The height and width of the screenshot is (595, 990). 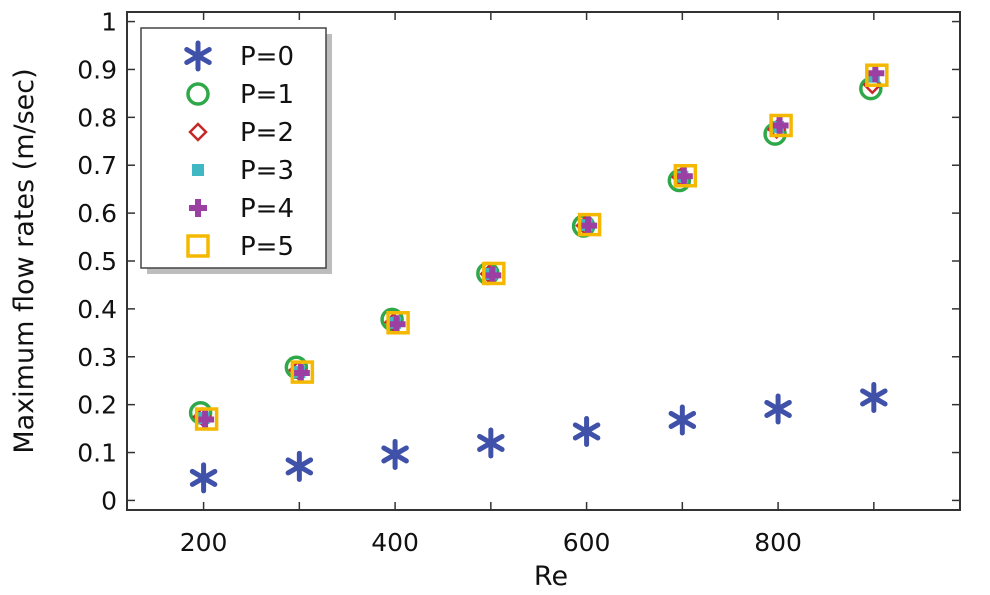 I want to click on y-tick-label: 0.6, so click(x=97, y=213).